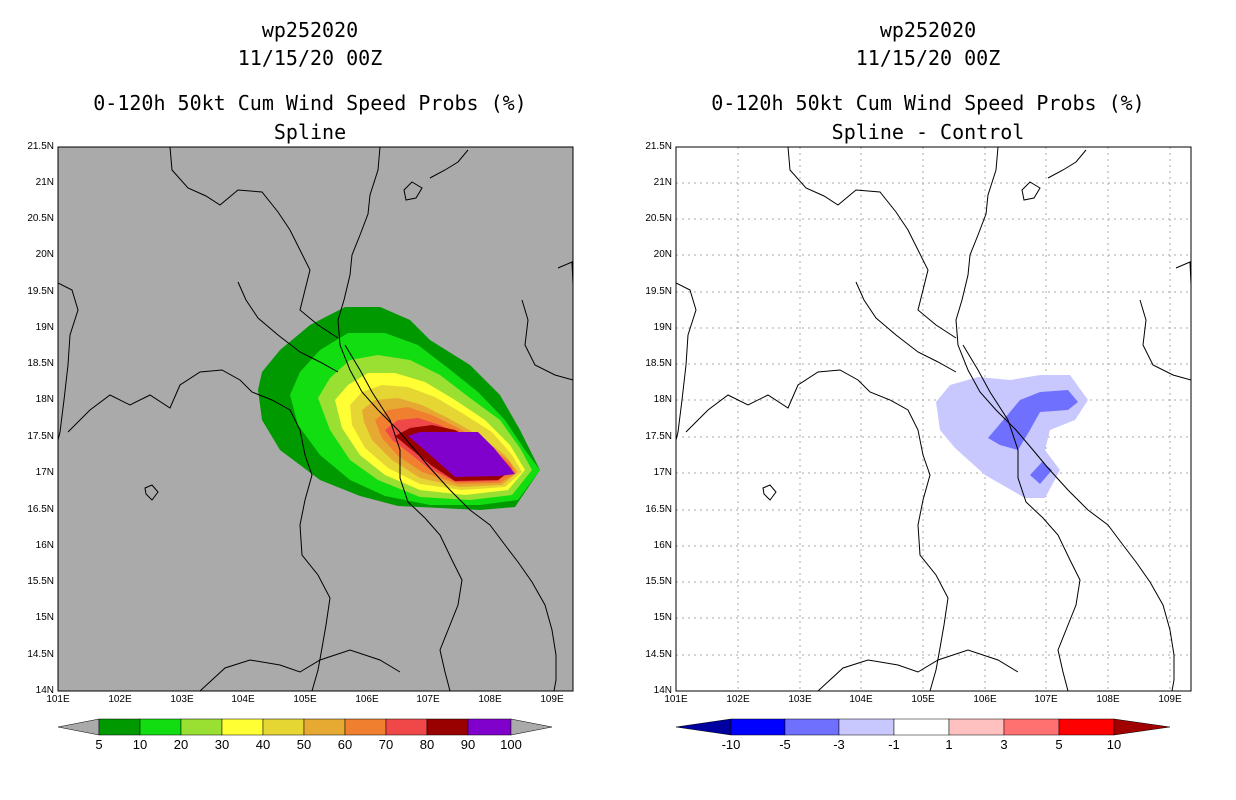 The height and width of the screenshot is (800, 1236). I want to click on right-subtitle: Spline - Control, so click(928, 132).